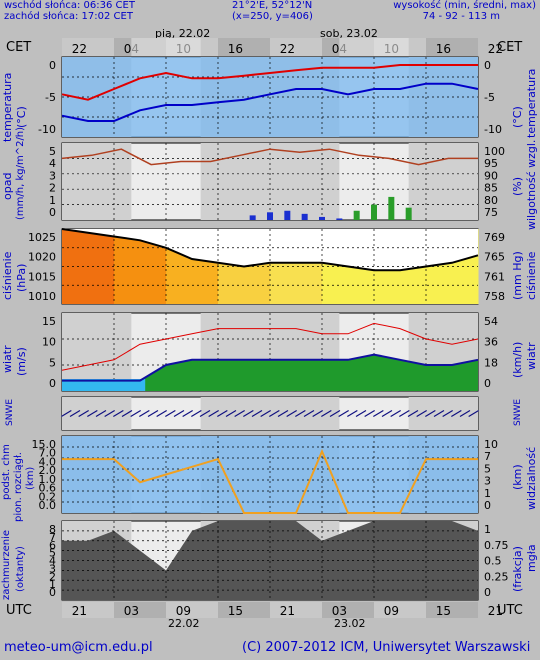 This screenshot has height=660, width=540. Describe the element at coordinates (19, 610) in the screenshot. I see `tz-bottom-left: UTC` at that location.